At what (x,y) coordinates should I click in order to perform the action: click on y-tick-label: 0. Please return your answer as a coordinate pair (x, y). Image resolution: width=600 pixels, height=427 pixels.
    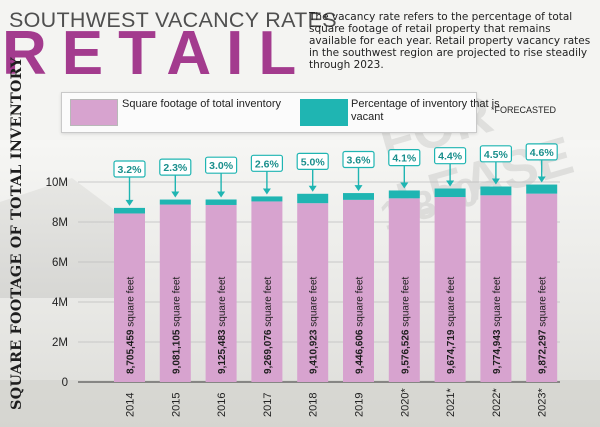
    Looking at the image, I should click on (65, 383).